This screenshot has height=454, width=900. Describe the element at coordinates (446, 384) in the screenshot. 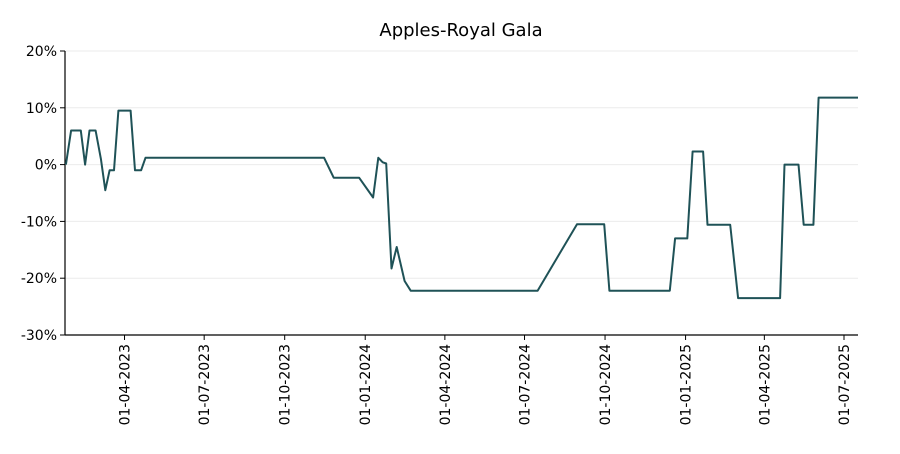

I see `x-tick-label: 01-04-2024` at that location.